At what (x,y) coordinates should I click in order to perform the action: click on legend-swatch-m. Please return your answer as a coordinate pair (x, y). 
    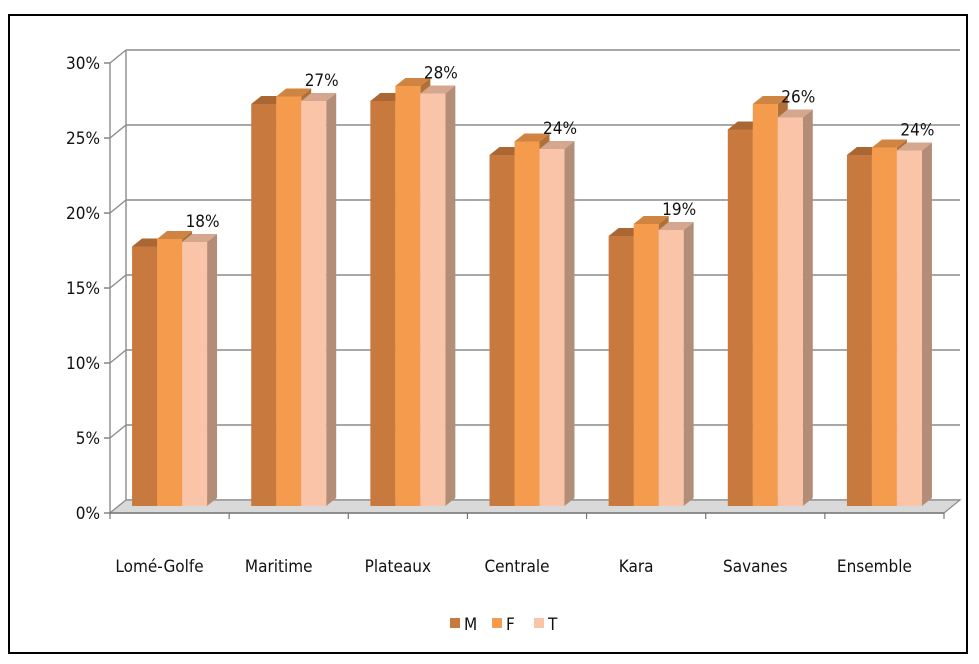
    Looking at the image, I should click on (455, 623).